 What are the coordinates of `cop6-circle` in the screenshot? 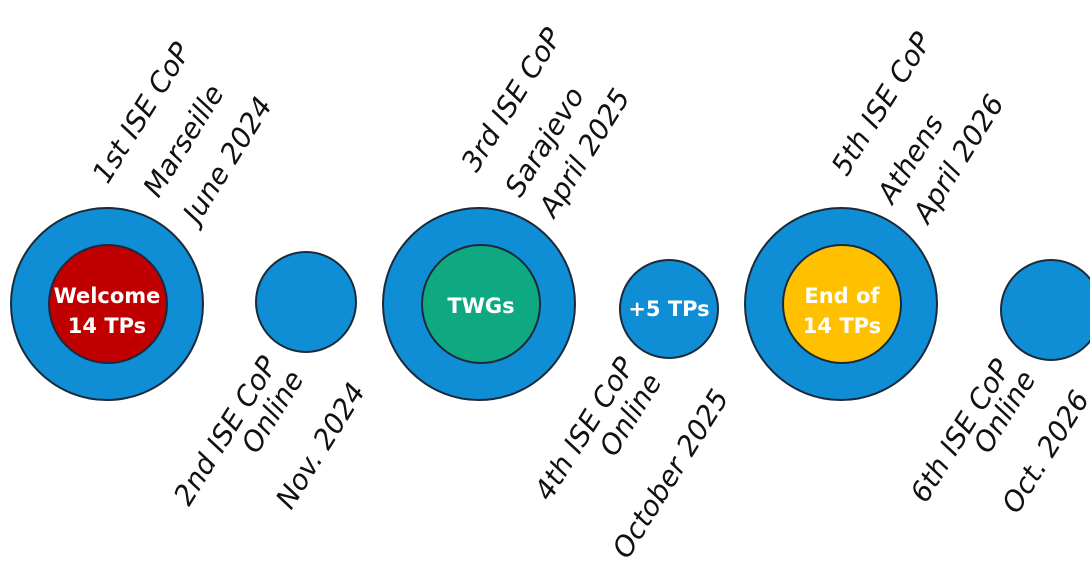 It's located at (1045, 310).